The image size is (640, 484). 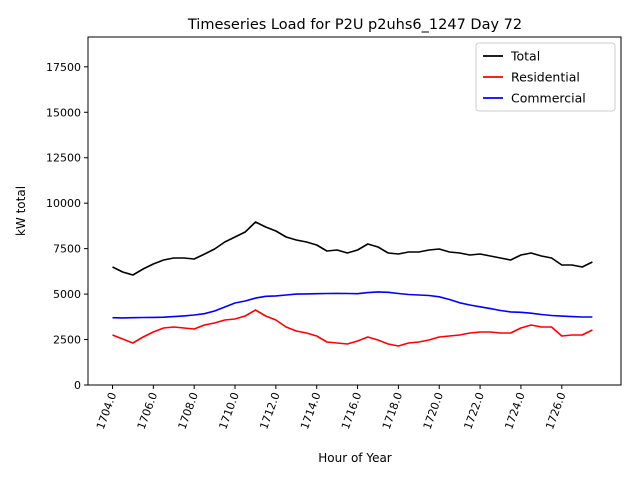 What do you see at coordinates (188, 411) in the screenshot?
I see `x-tick-label: 1708.0` at bounding box center [188, 411].